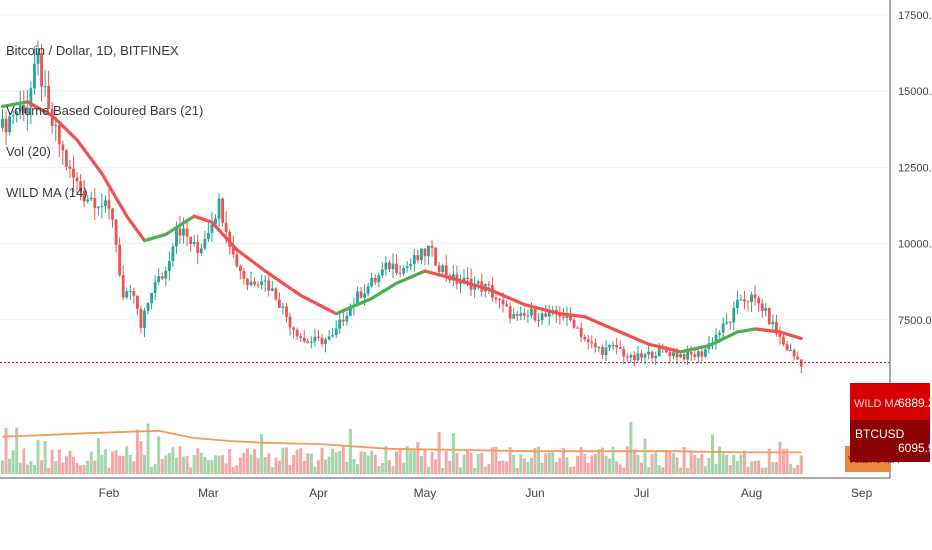 This screenshot has height=550, width=932. I want to click on time-tick-label: Aug, so click(751, 493).